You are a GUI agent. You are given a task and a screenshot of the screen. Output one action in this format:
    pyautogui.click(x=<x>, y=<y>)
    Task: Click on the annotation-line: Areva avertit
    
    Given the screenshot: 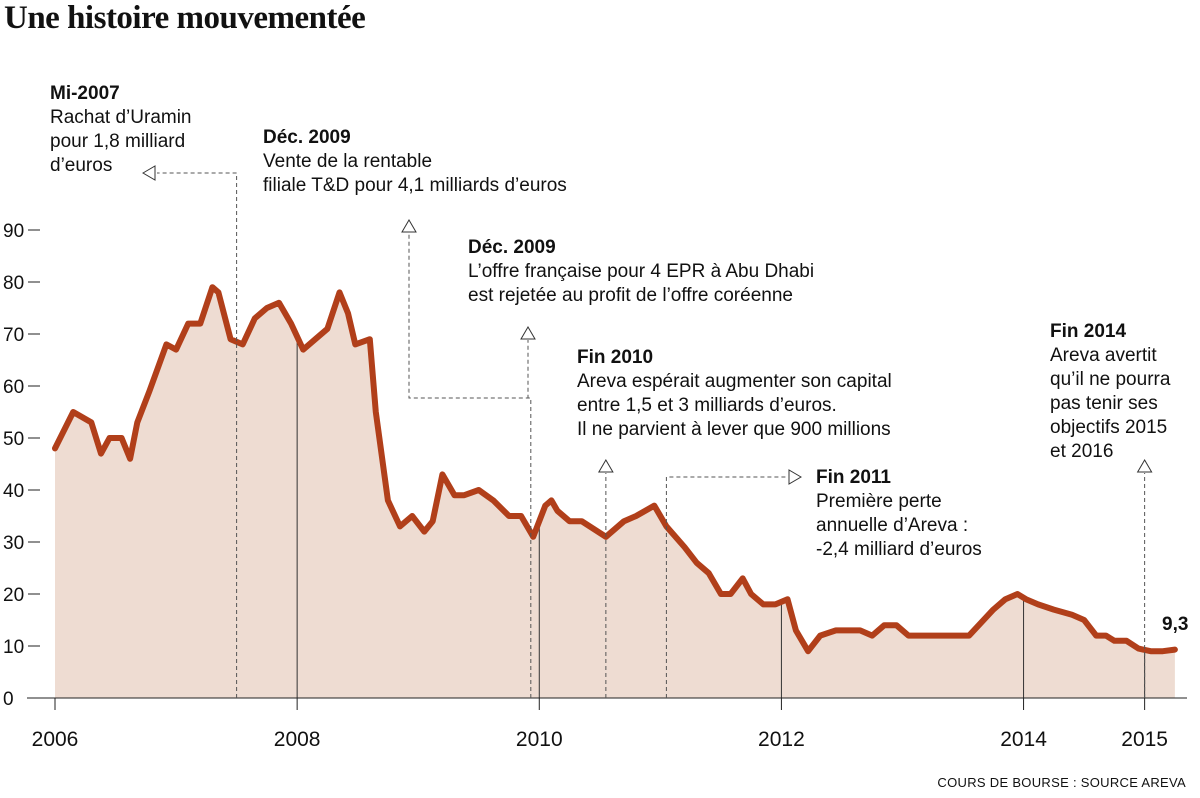 What is the action you would take?
    pyautogui.click(x=1103, y=355)
    